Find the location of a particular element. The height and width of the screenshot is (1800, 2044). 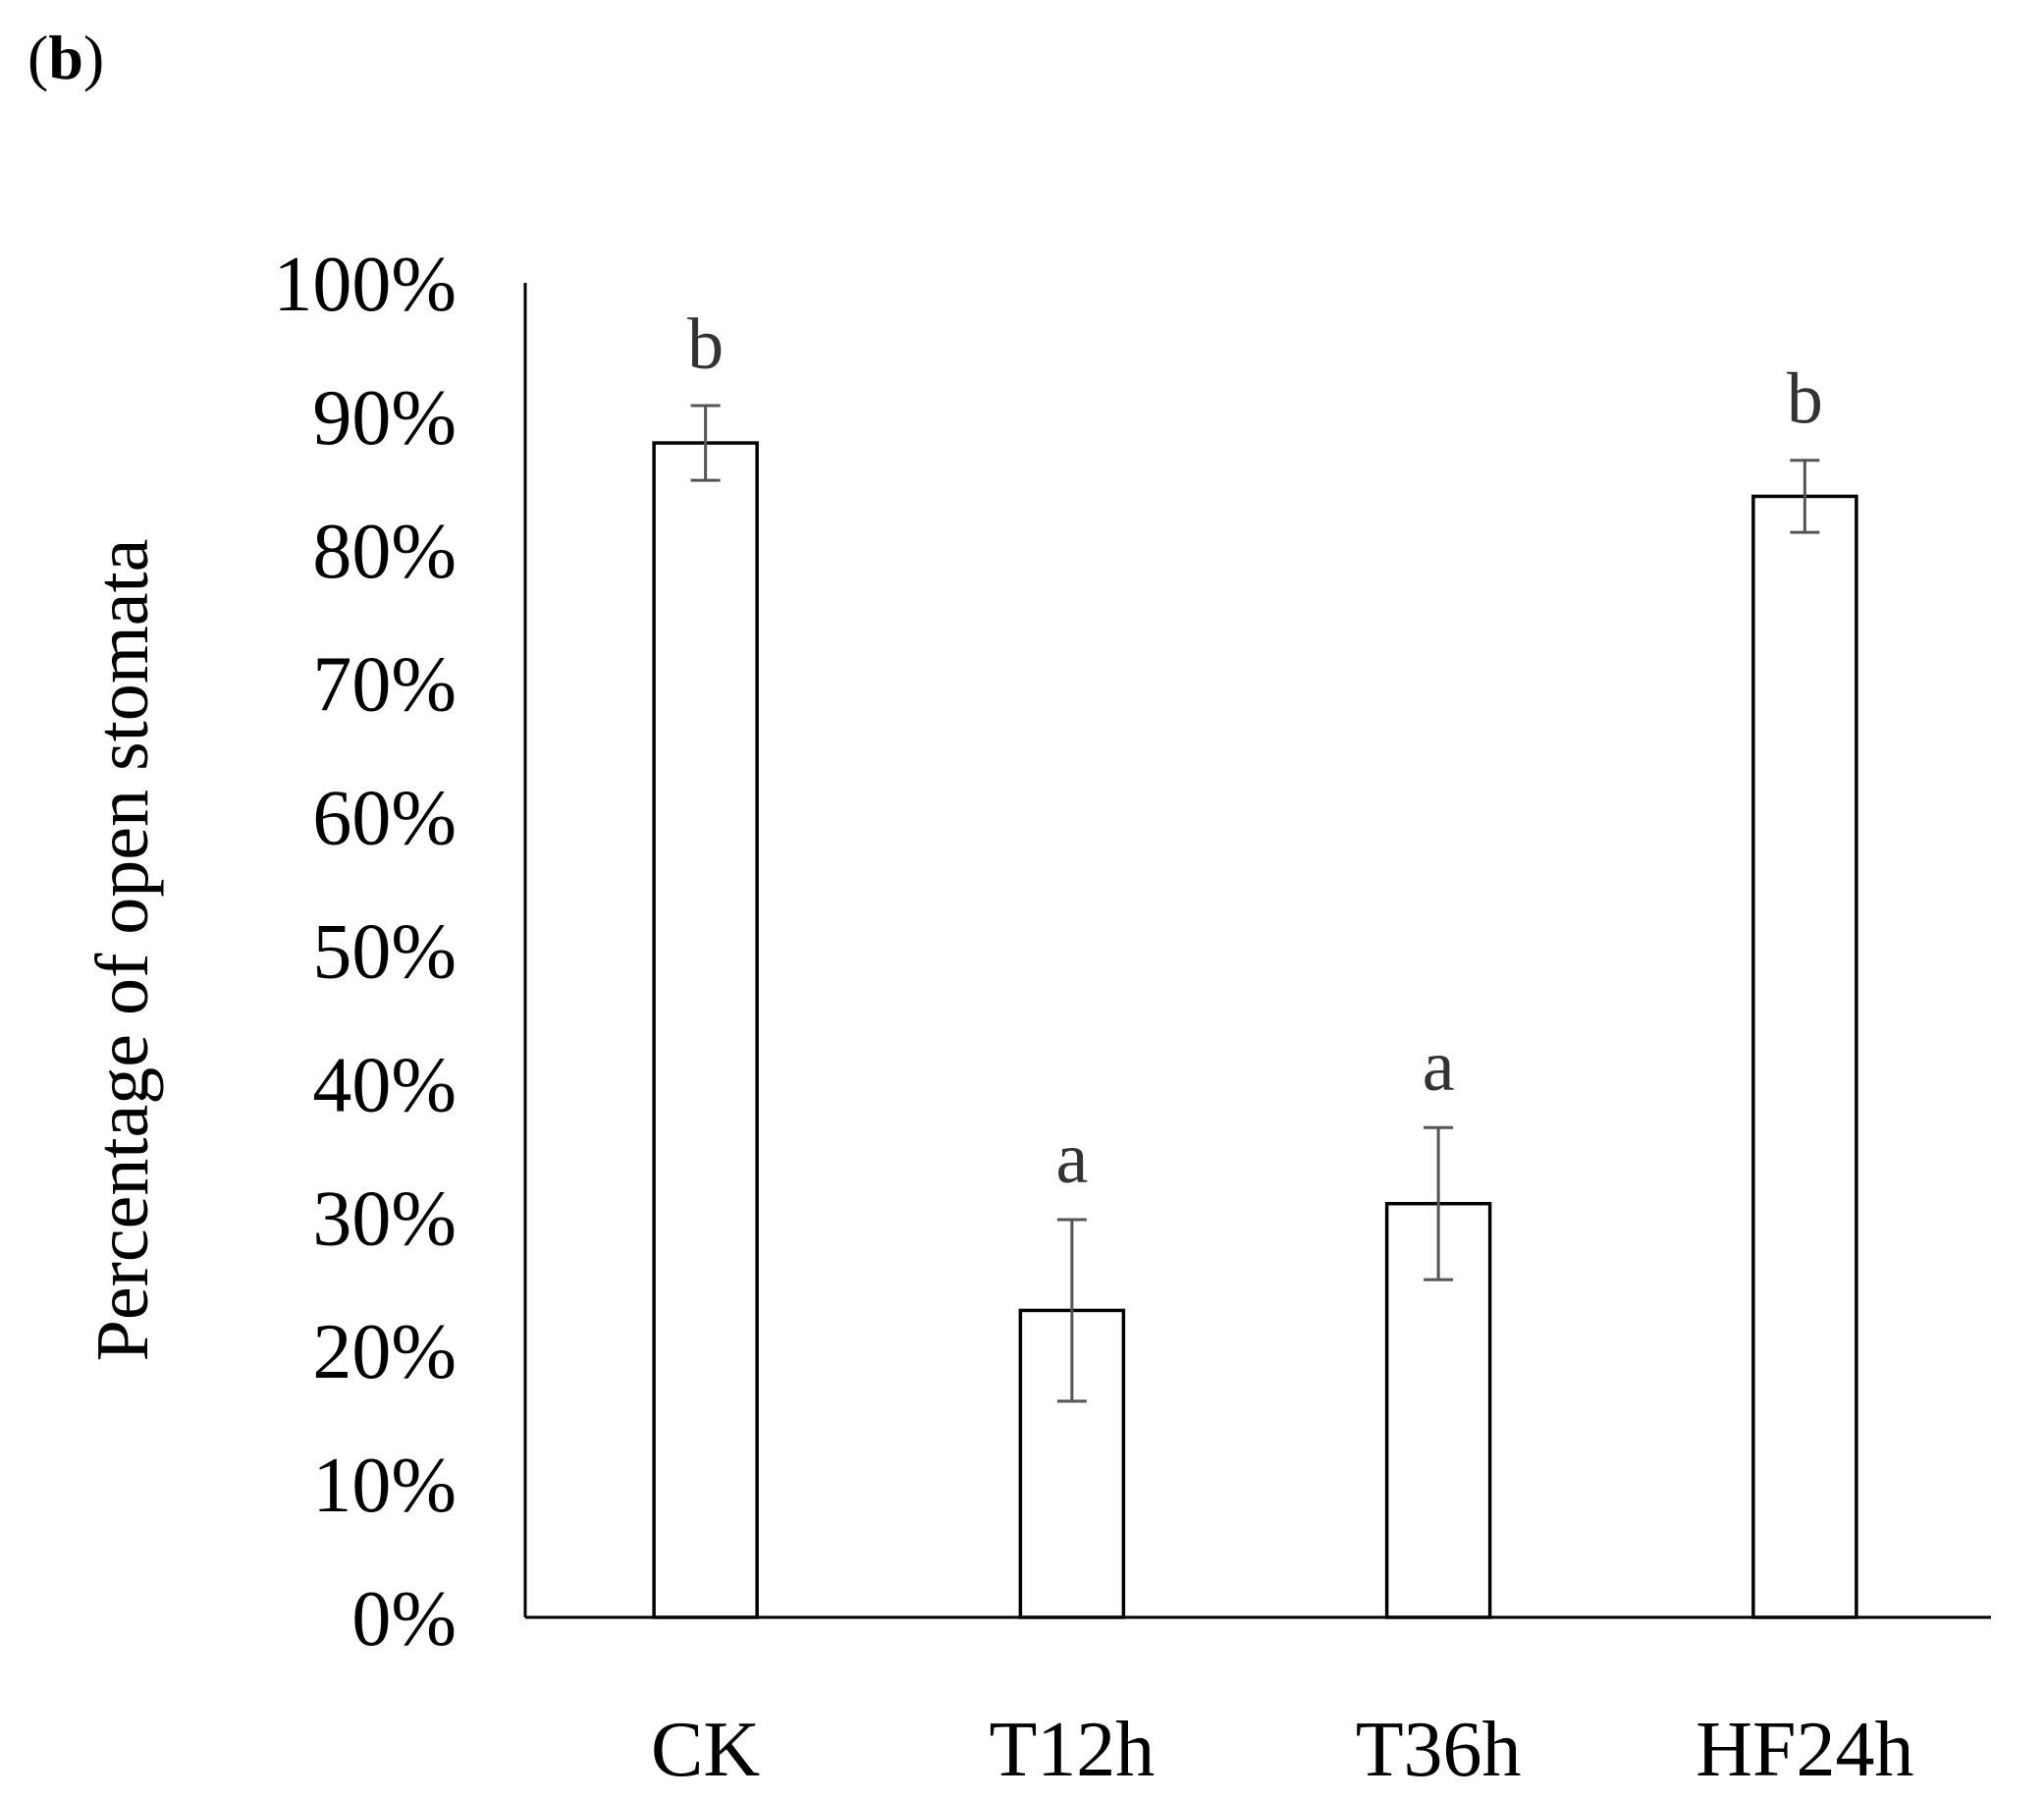

y-tick-label: 100% is located at coordinates (365, 285).